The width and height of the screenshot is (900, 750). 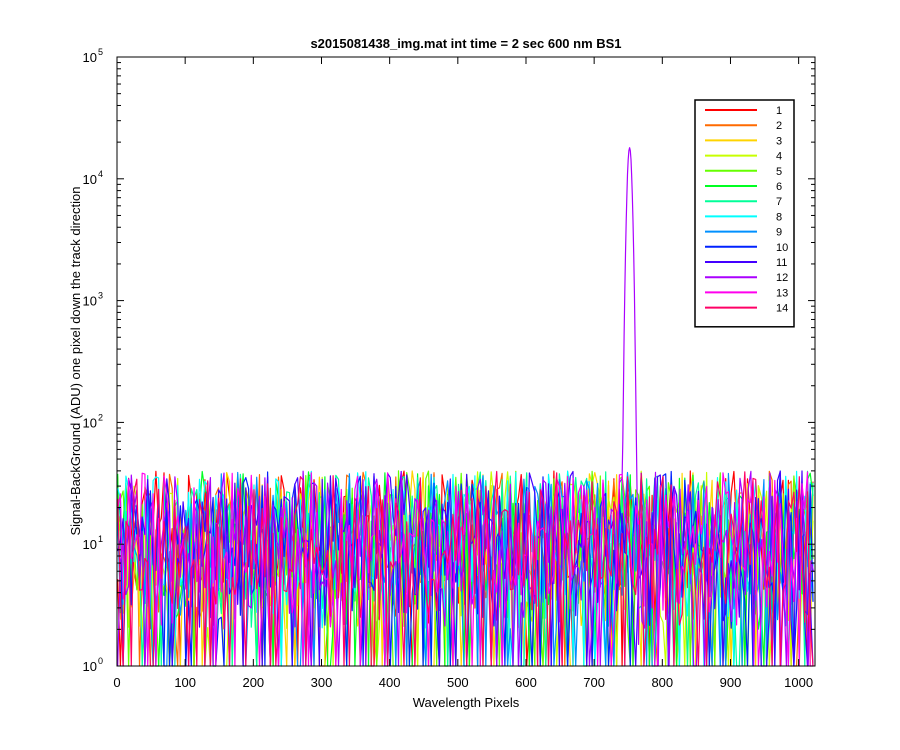 What do you see at coordinates (798, 682) in the screenshot?
I see `x-tick-label: 1000` at bounding box center [798, 682].